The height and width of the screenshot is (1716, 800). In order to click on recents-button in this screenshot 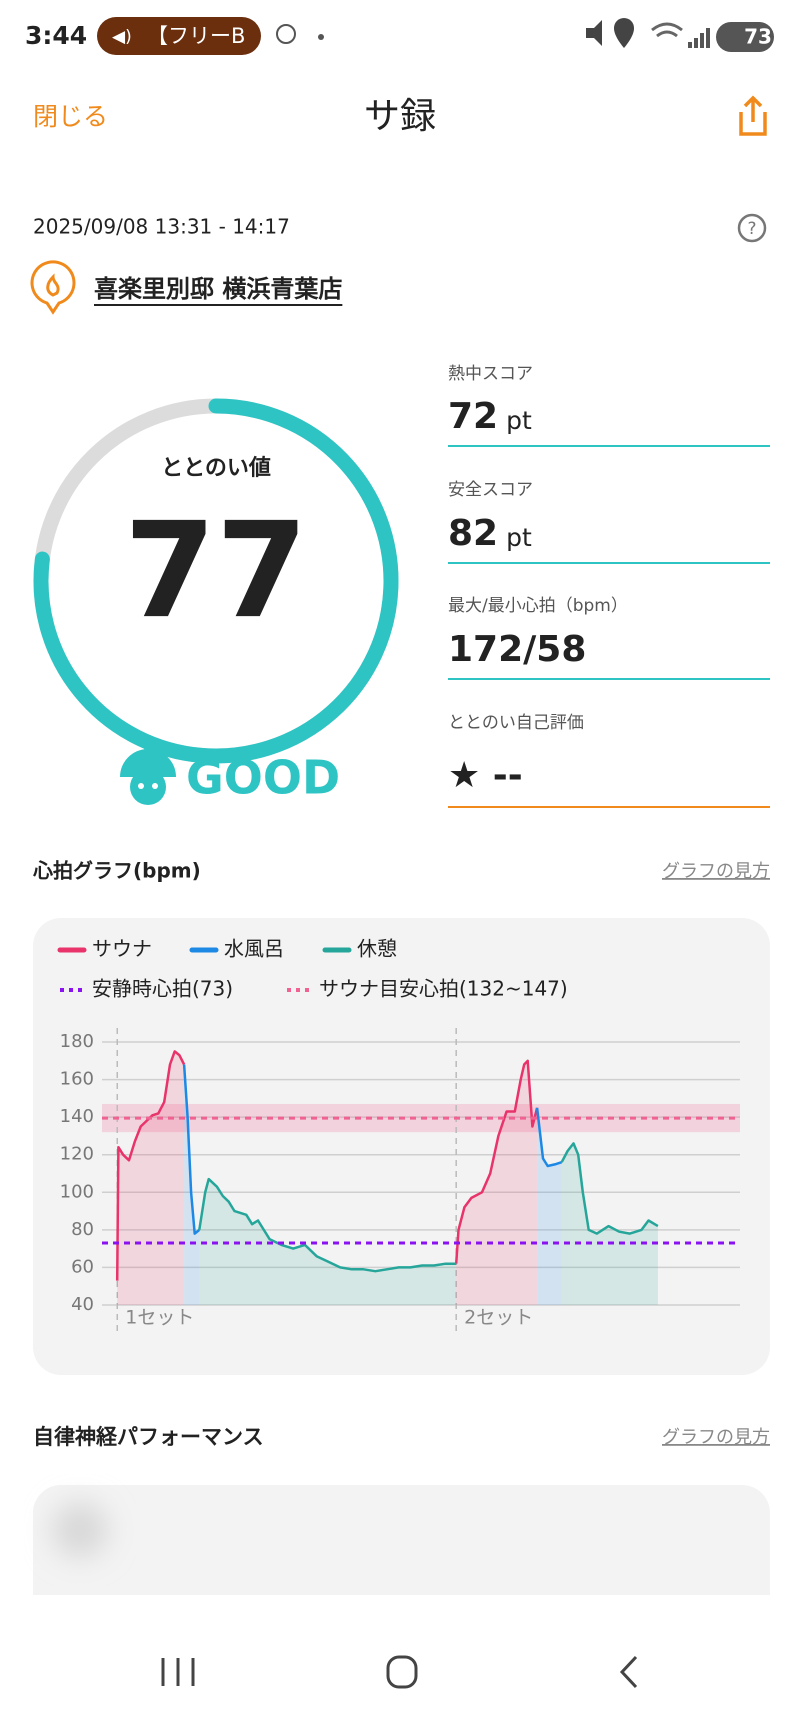, I will do `click(178, 1672)`.